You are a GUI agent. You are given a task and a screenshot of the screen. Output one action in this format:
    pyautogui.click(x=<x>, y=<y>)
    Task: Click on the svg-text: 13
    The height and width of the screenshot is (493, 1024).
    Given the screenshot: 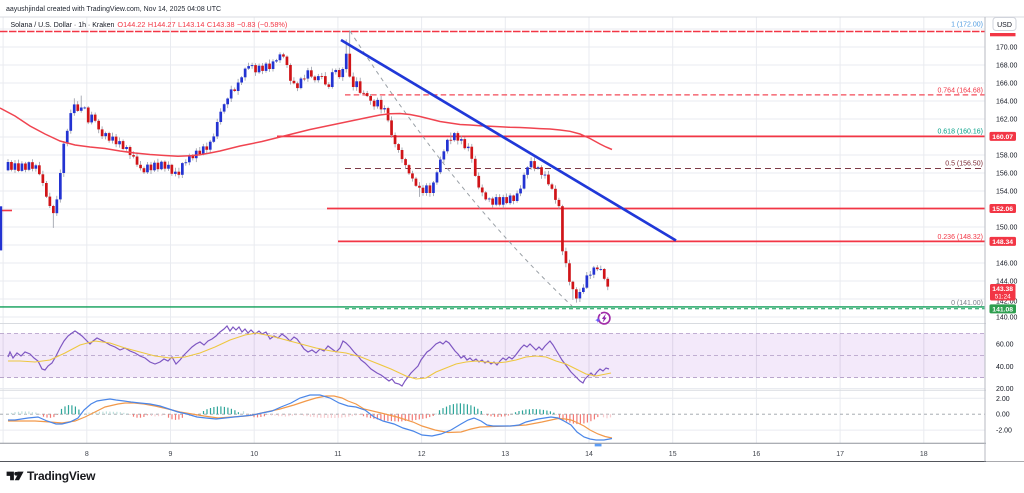 What is the action you would take?
    pyautogui.click(x=505, y=454)
    